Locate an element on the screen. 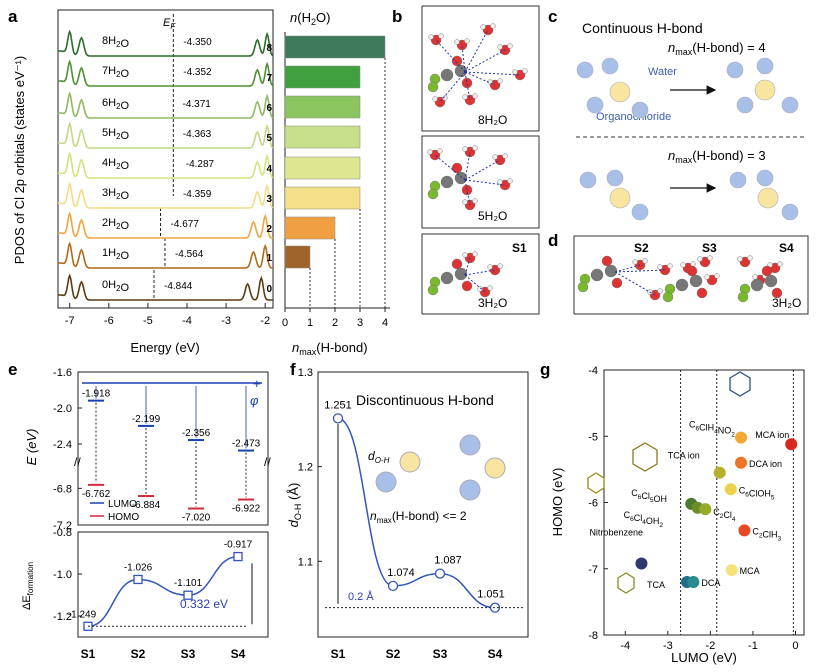 The image size is (825, 672). bar-category-label: 5 is located at coordinates (269, 138).